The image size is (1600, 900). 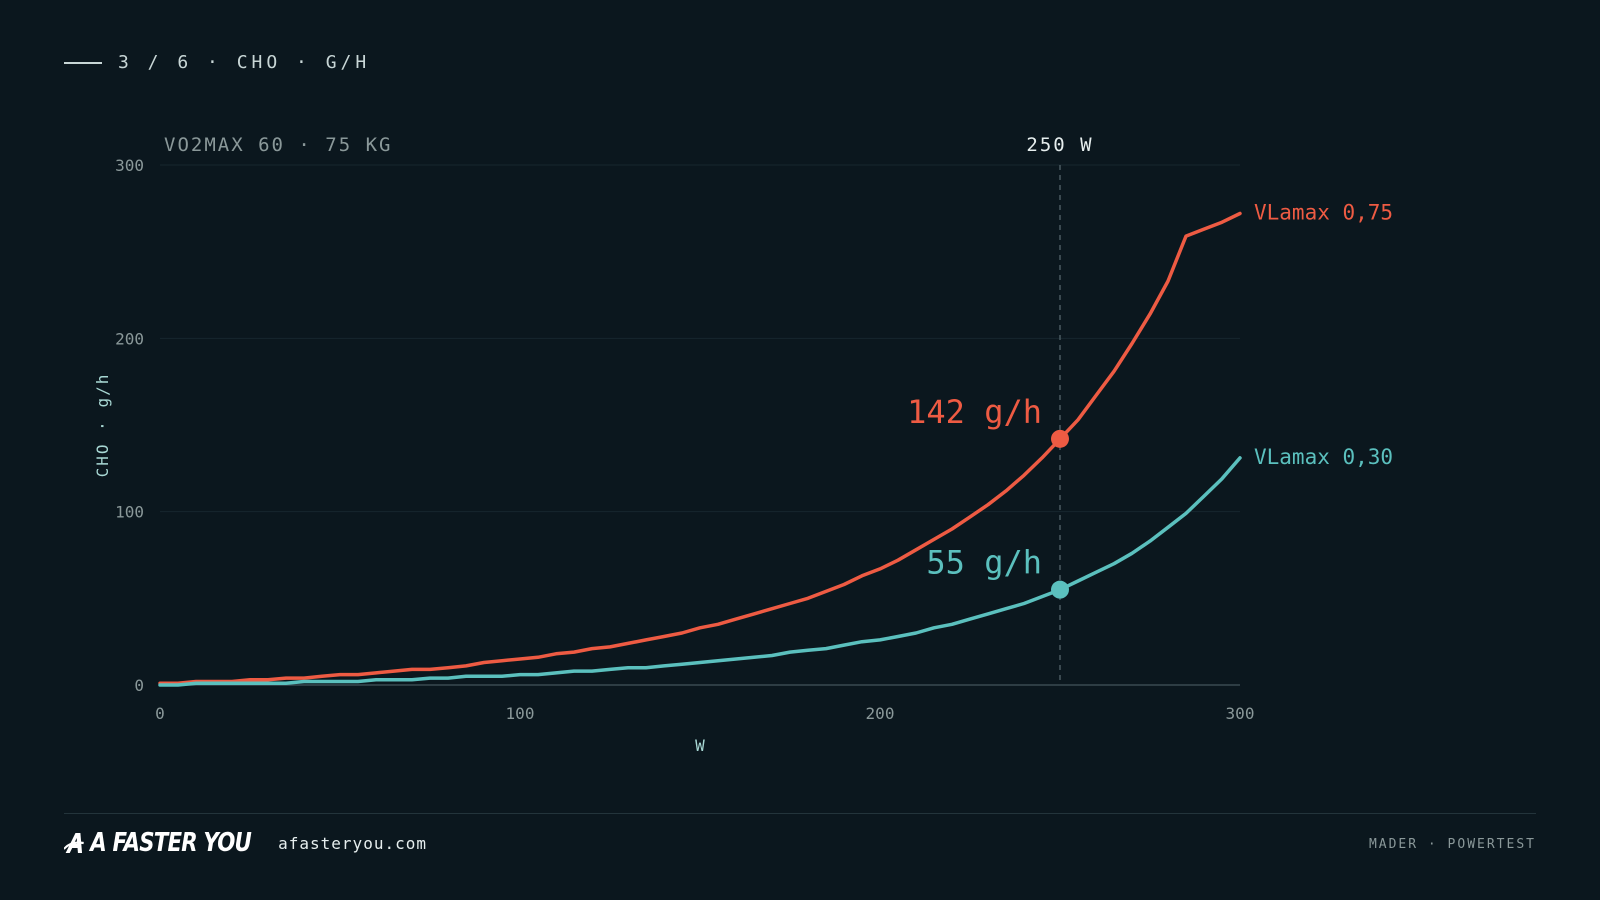 What do you see at coordinates (974, 412) in the screenshot?
I see `point-value-label: 142 g/h` at bounding box center [974, 412].